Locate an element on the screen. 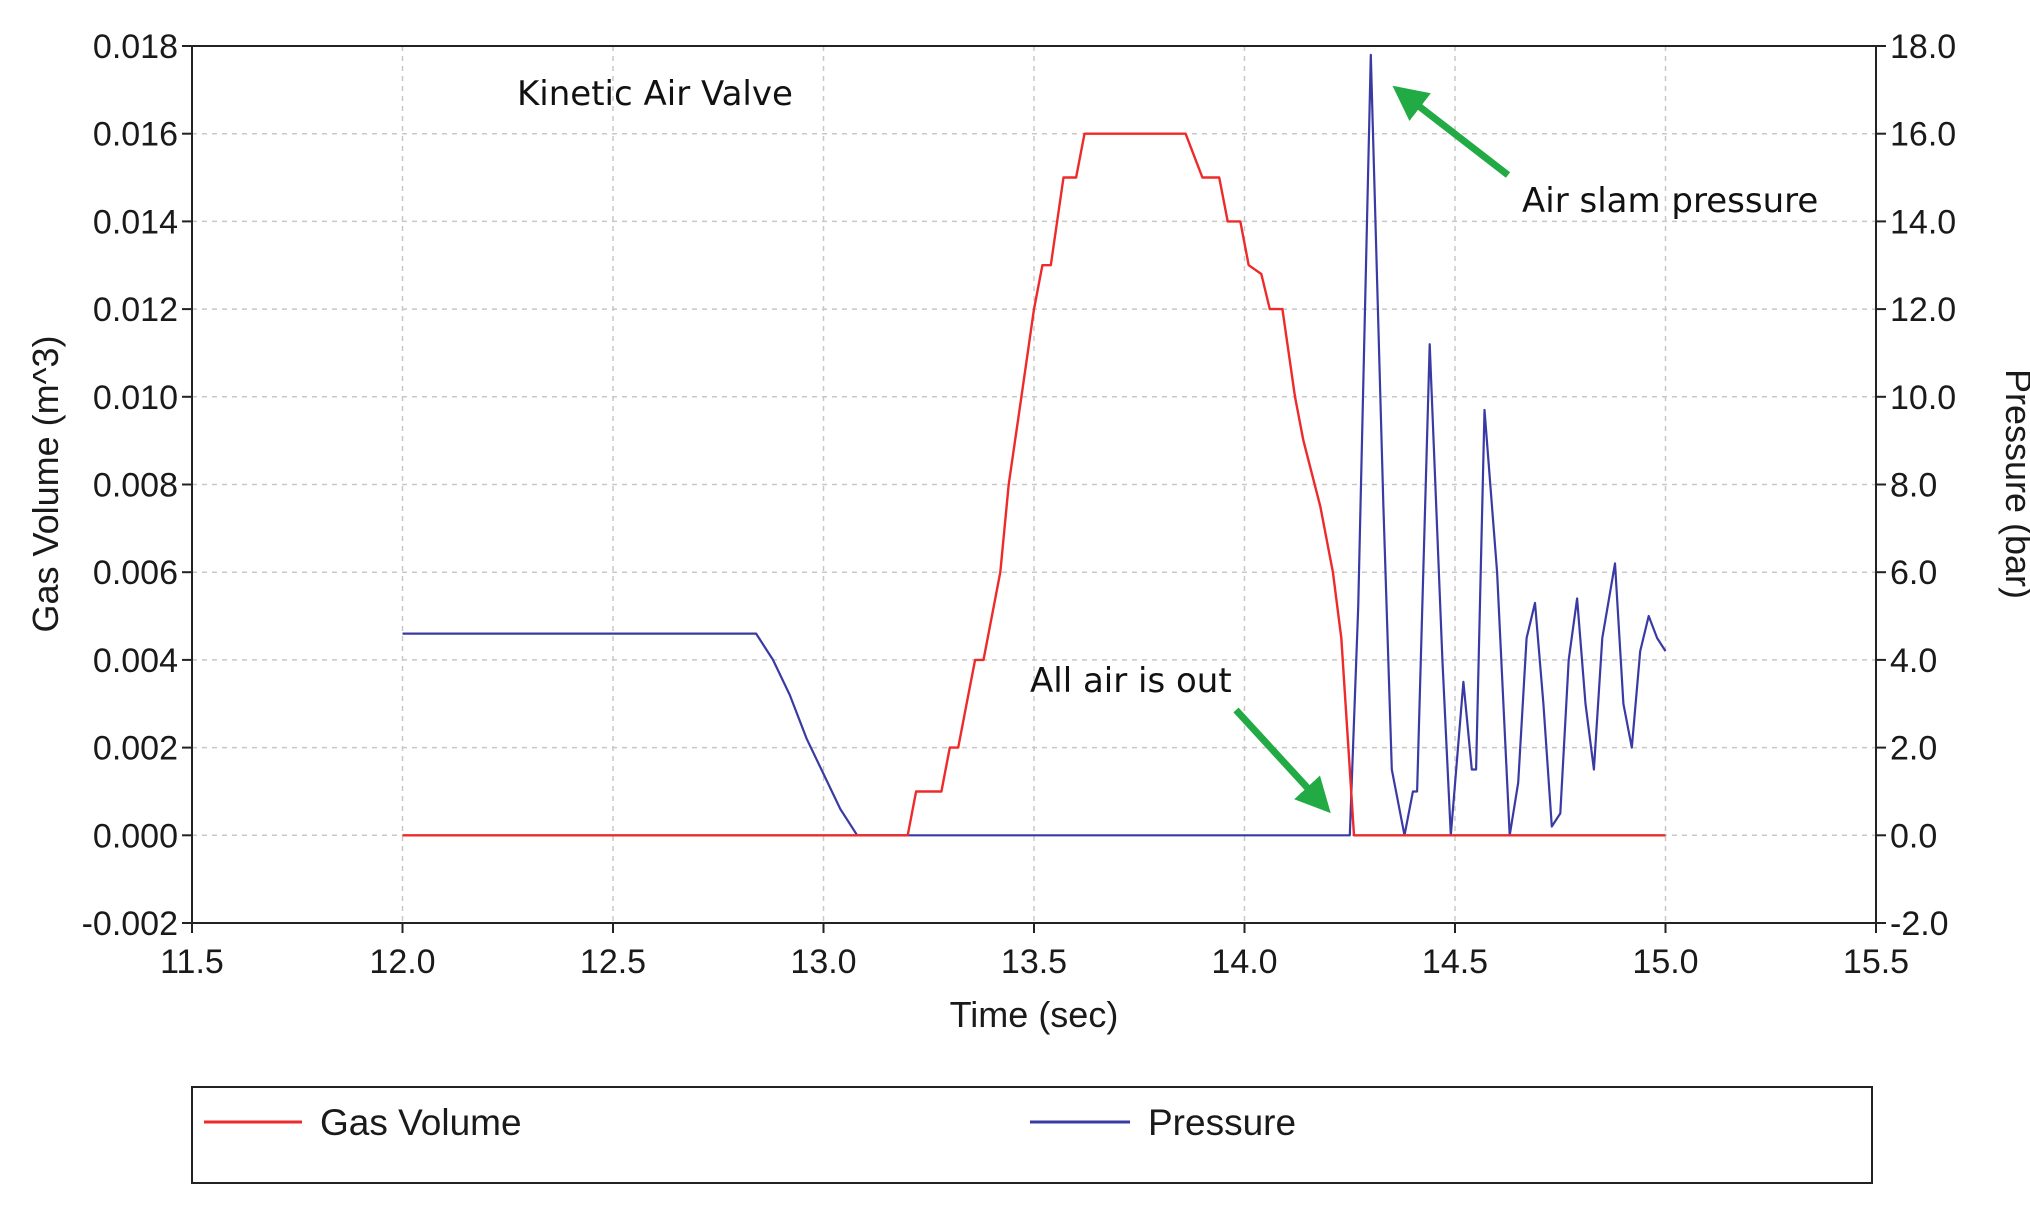  y2-tick-label: 2.0 is located at coordinates (1913, 749).